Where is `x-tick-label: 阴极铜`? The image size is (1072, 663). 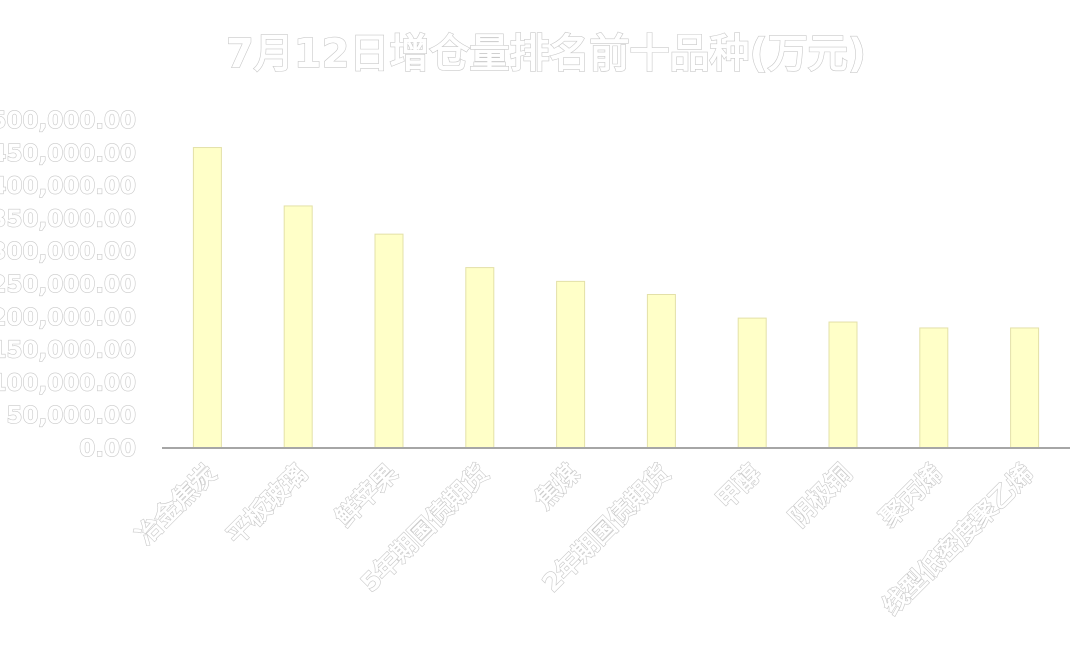 x-tick-label: 阴极铜 is located at coordinates (821, 496).